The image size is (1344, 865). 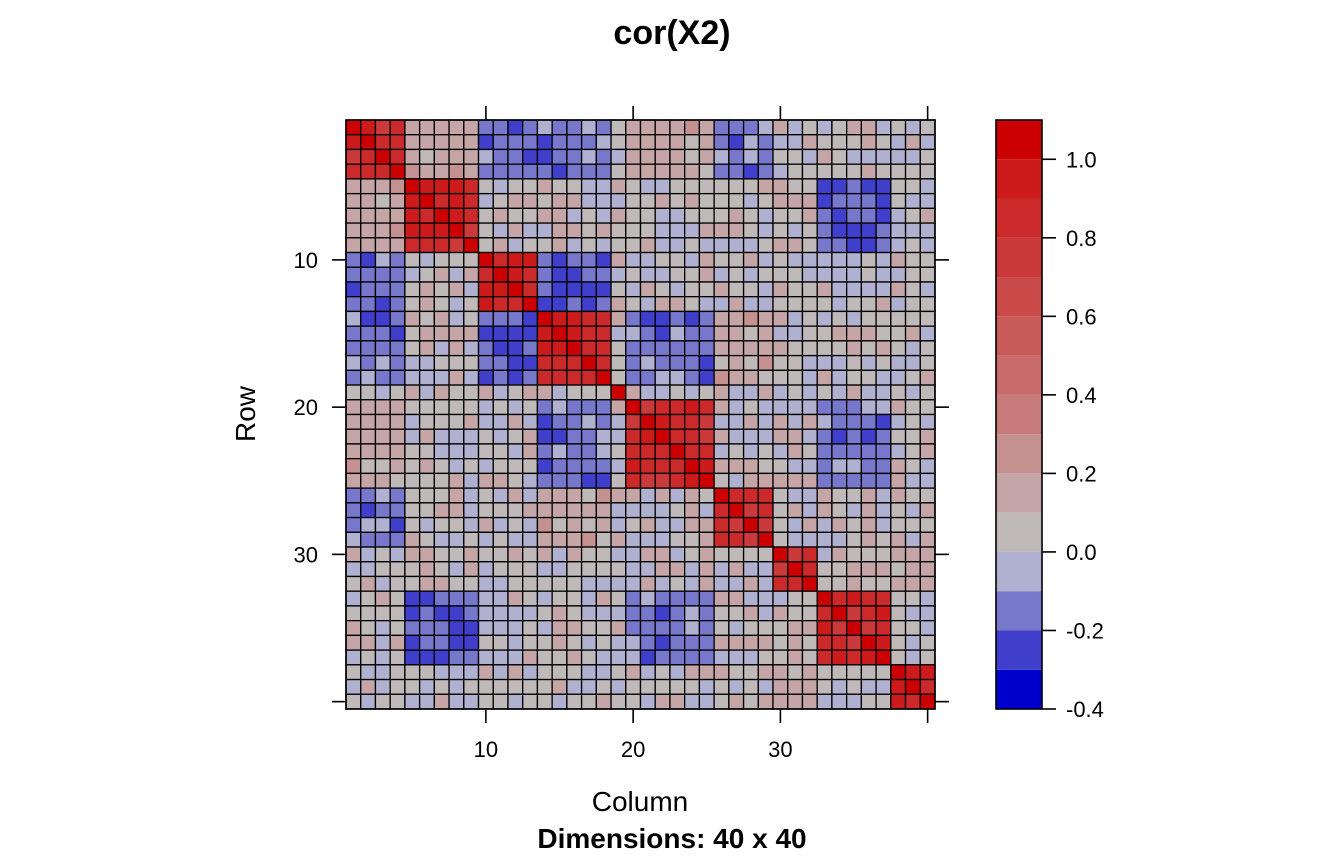 What do you see at coordinates (1019, 454) in the screenshot?
I see `color-key-band` at bounding box center [1019, 454].